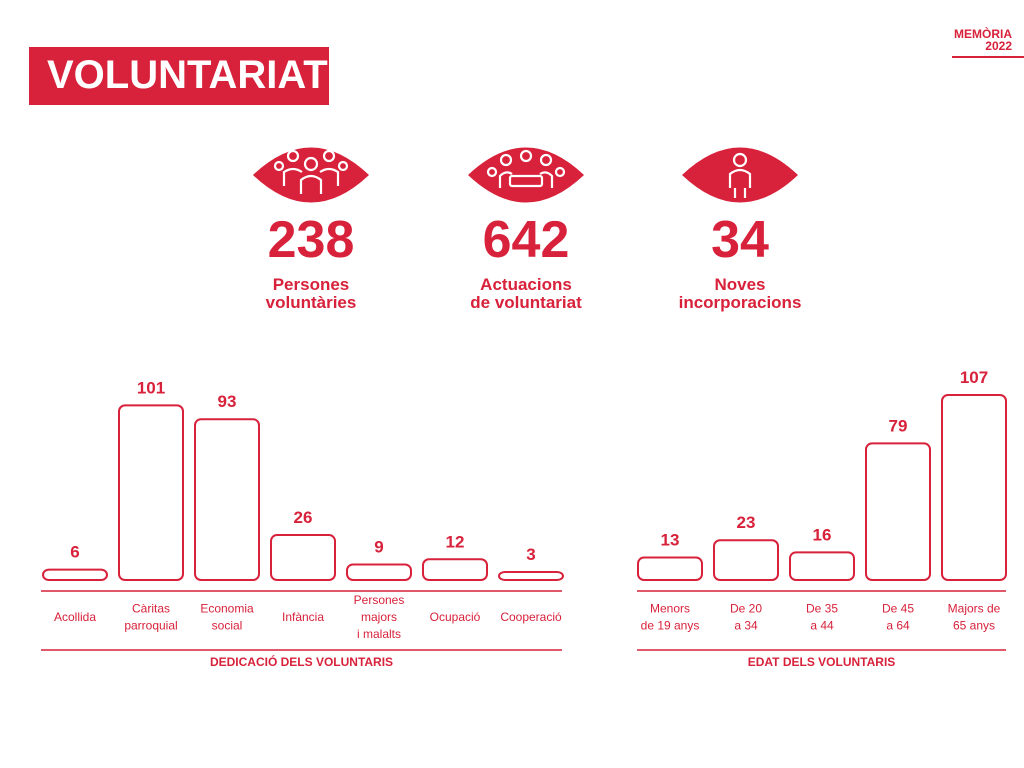 This screenshot has width=1024, height=768. I want to click on dedicacio-category-label-1: Càritas parroquial, so click(150, 617).